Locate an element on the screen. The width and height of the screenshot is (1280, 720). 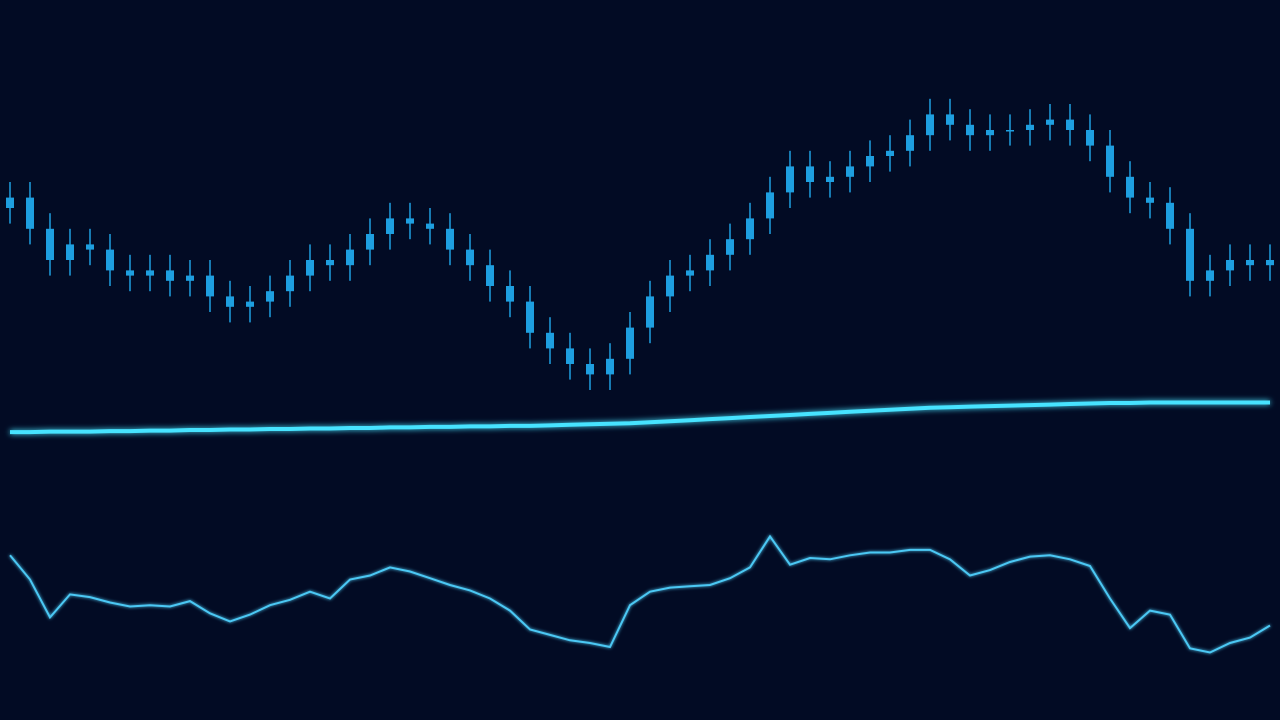
moving-average-line is located at coordinates (640, 417).